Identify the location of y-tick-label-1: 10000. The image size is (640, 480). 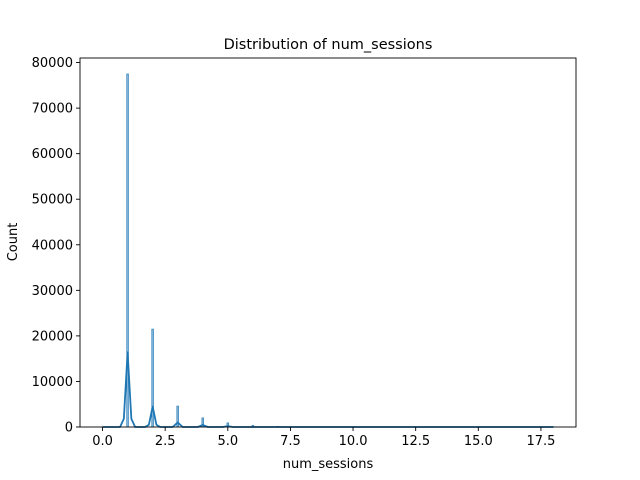
(52, 382).